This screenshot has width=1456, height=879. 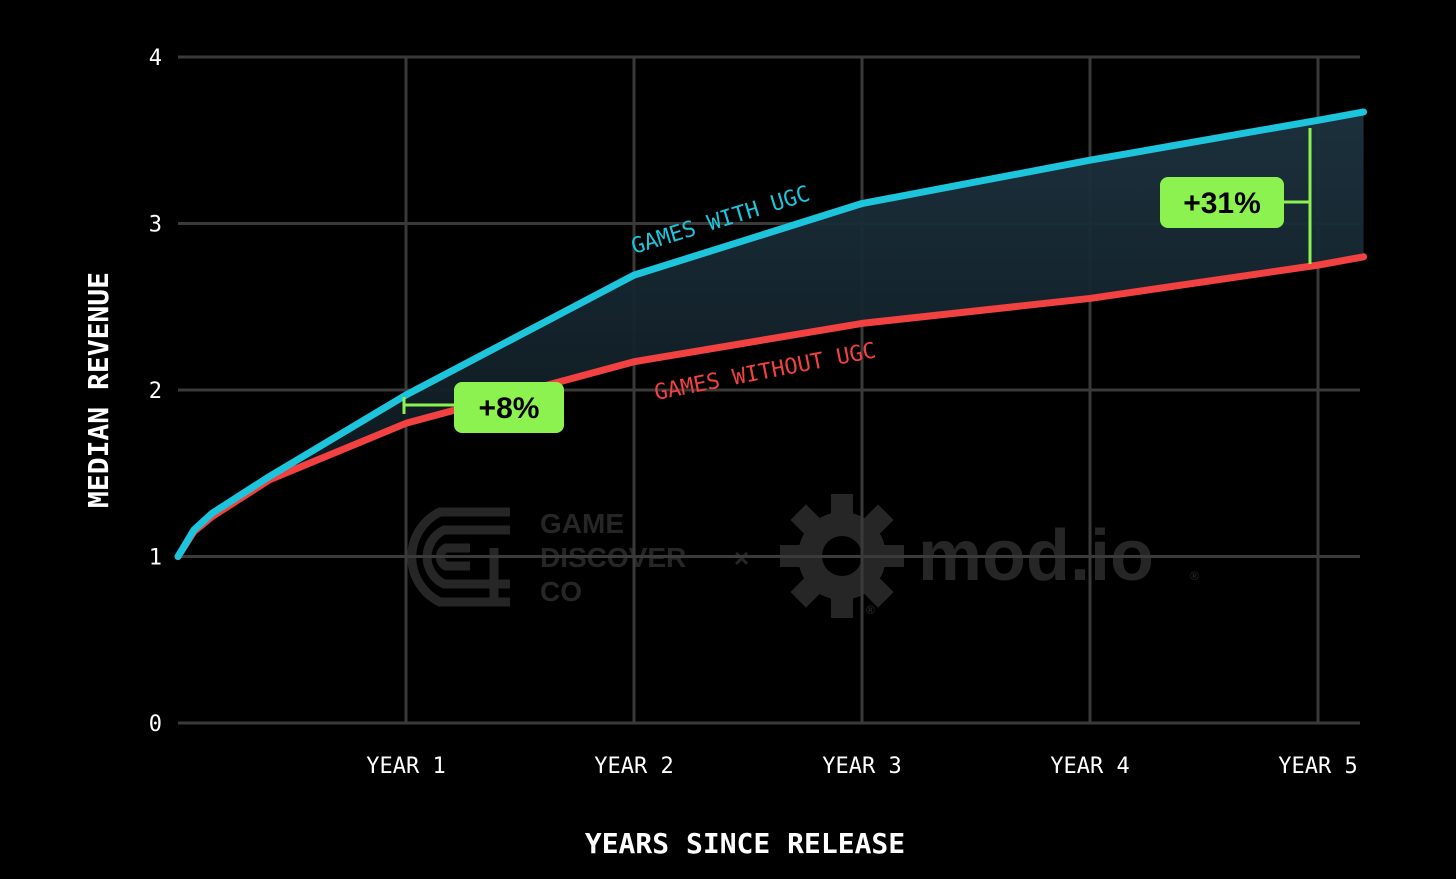 What do you see at coordinates (861, 766) in the screenshot?
I see `x-tick-label: YEAR 3` at bounding box center [861, 766].